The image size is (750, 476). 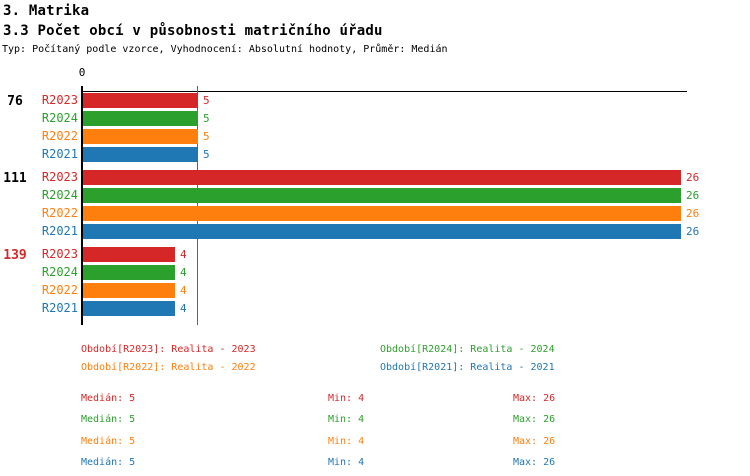 I want to click on median-reference-line, so click(x=197, y=205).